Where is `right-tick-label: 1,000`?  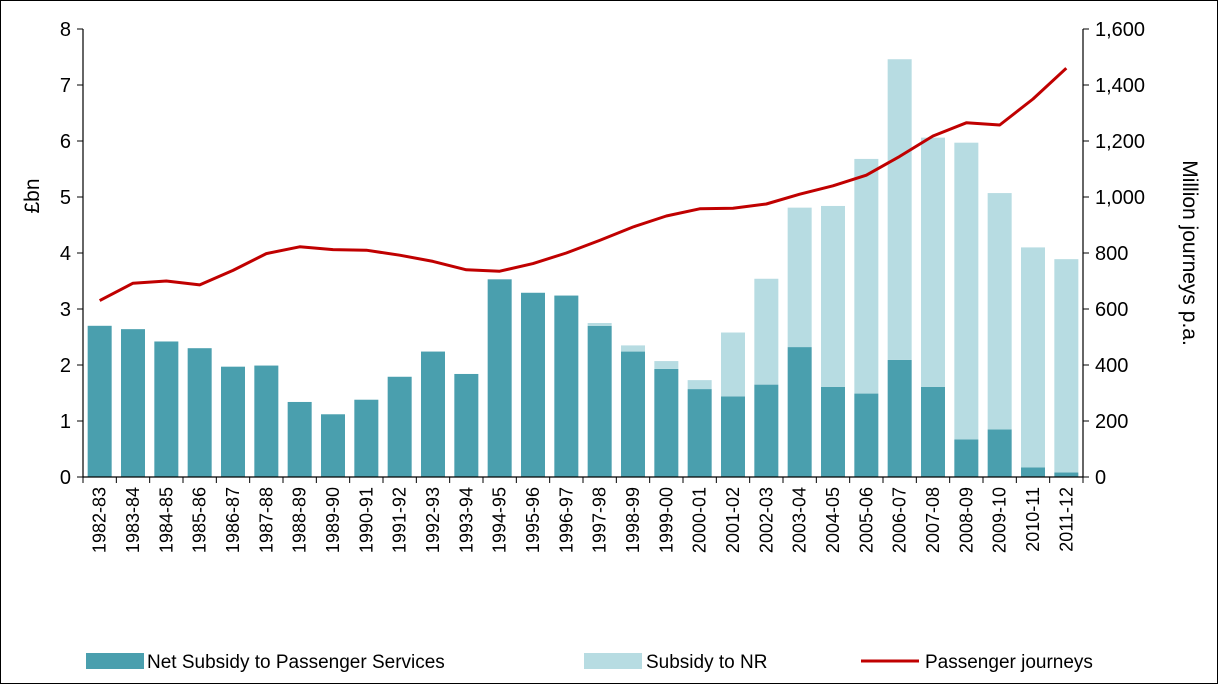 right-tick-label: 1,000 is located at coordinates (1120, 198).